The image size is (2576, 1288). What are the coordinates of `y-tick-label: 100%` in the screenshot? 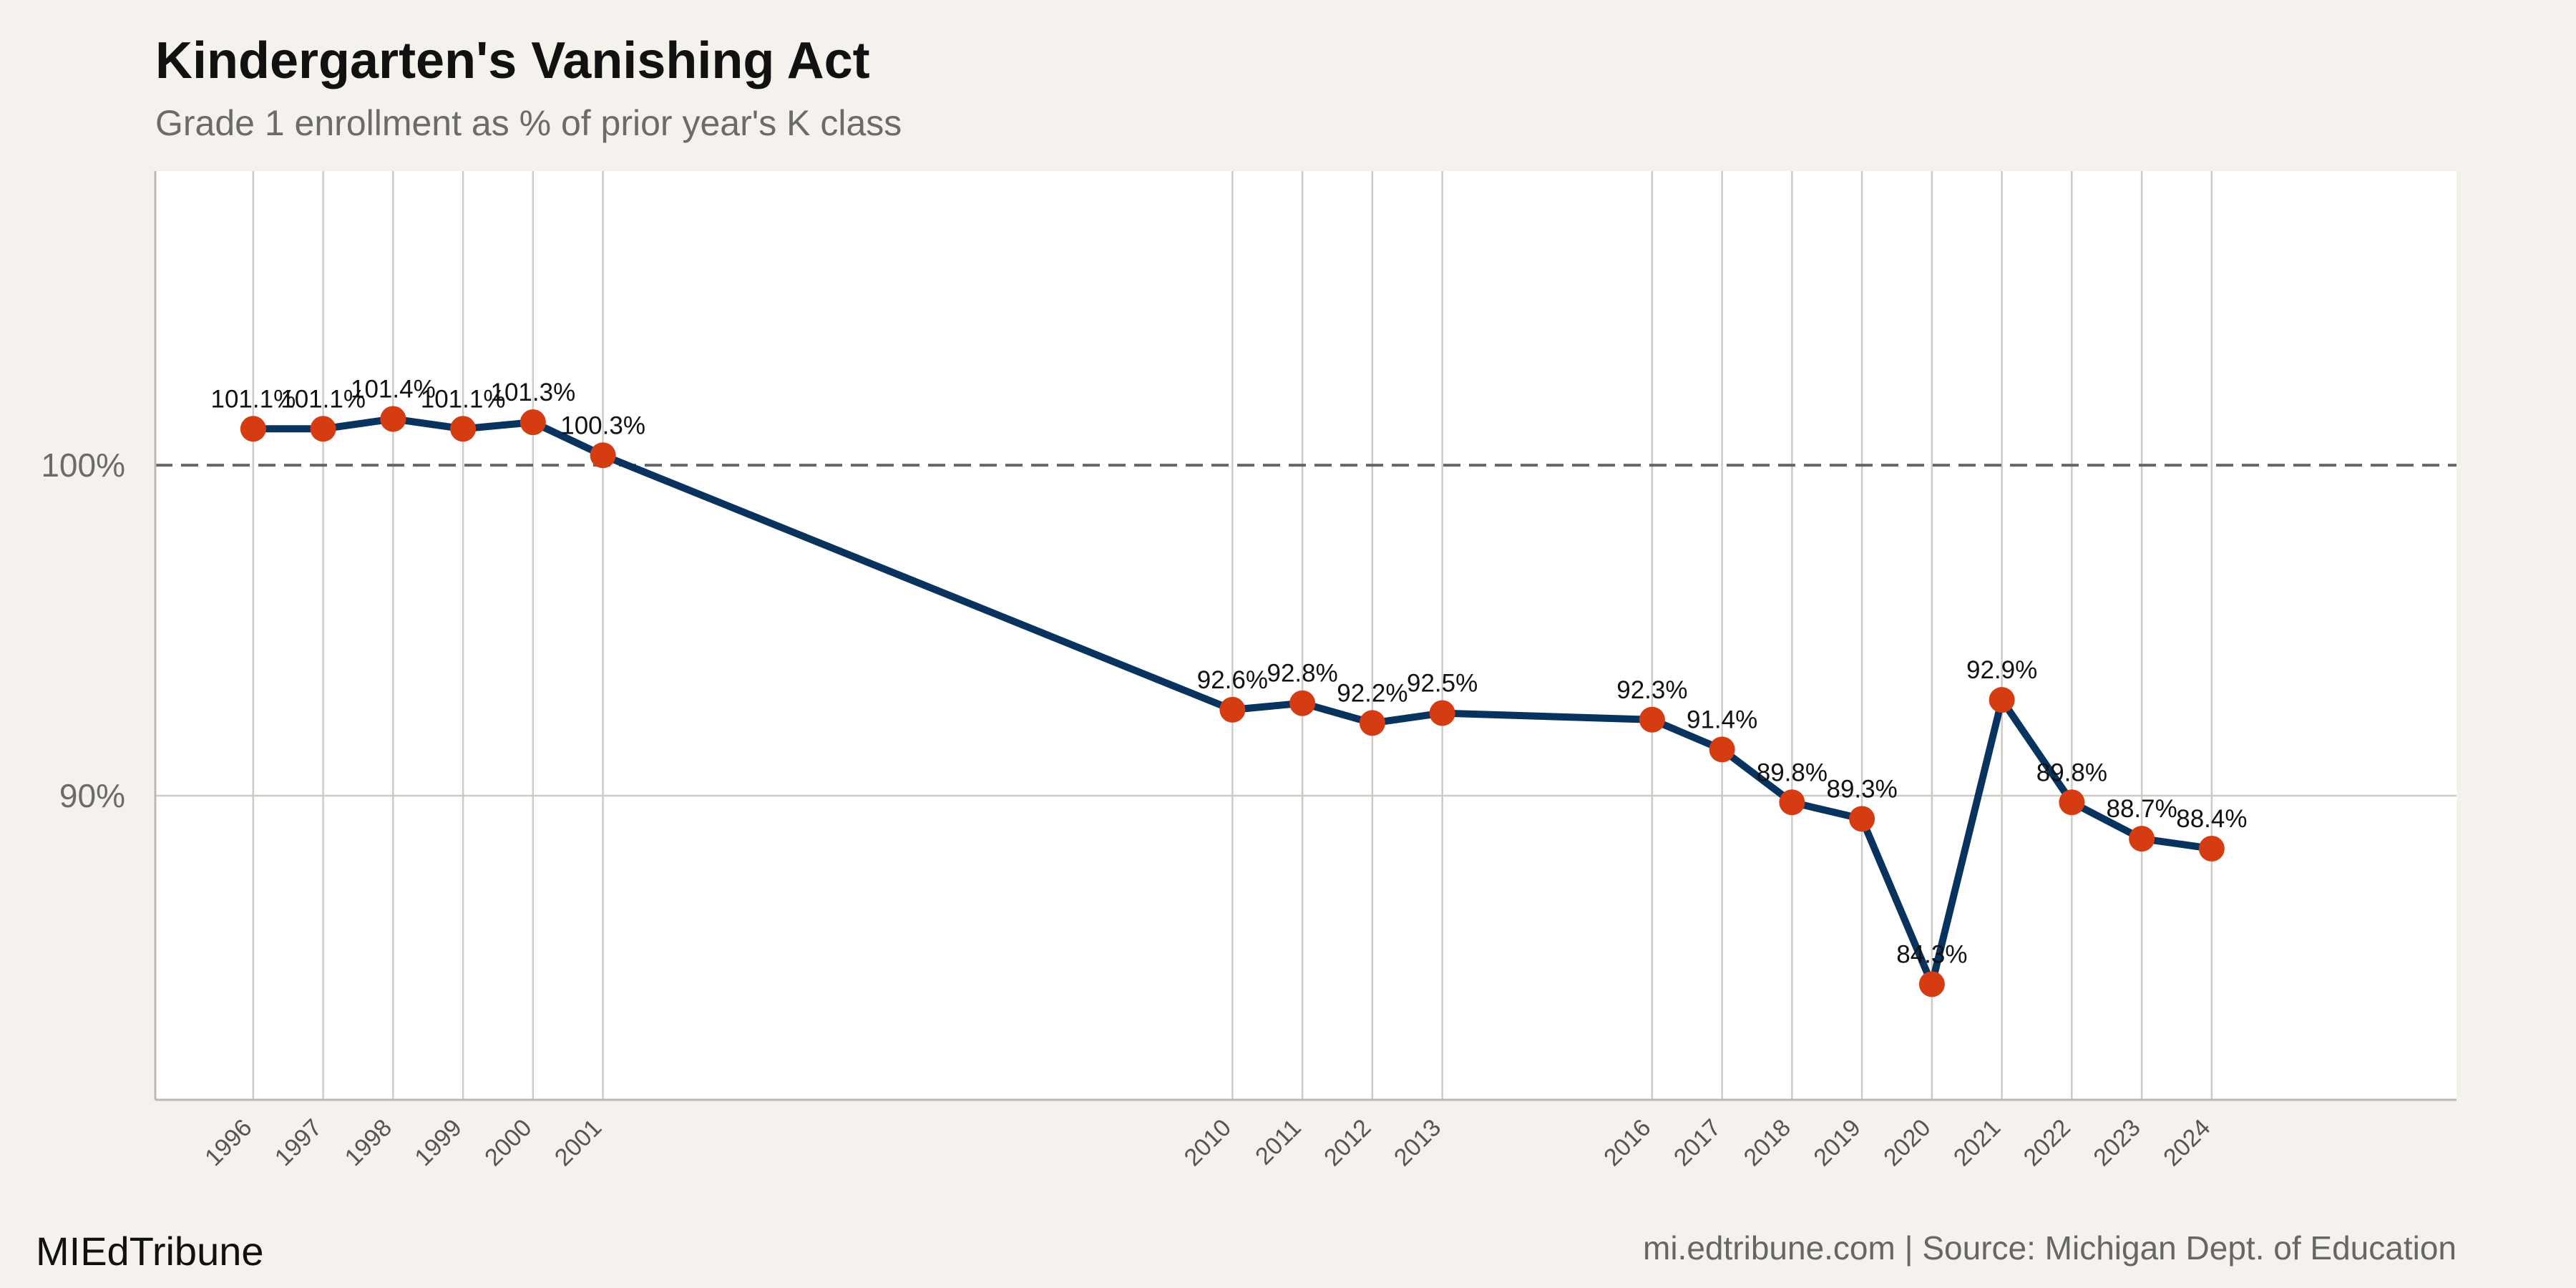 It's located at (83, 465).